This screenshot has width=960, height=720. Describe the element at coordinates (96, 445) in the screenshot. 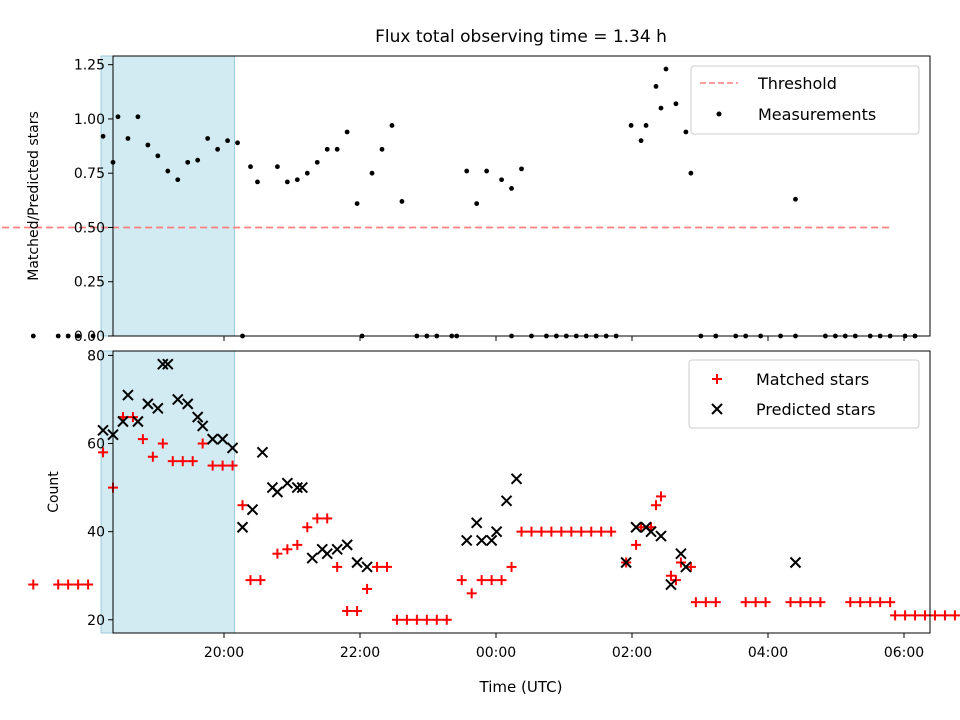

I see `y-tick-label: 60` at that location.